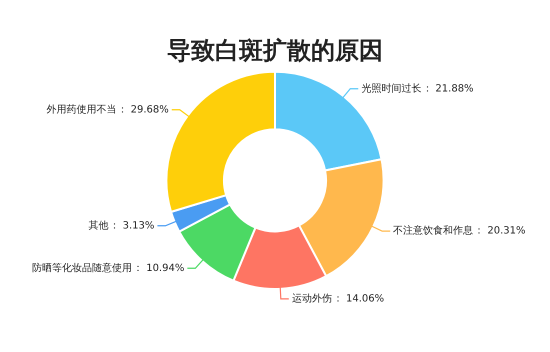  What do you see at coordinates (433, 230) in the screenshot?
I see `slice-label: 不注意饮食和作息` at bounding box center [433, 230].